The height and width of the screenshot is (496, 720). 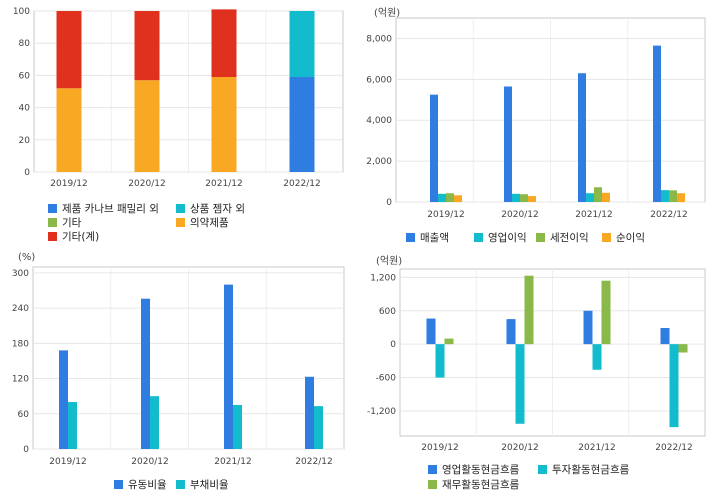 I want to click on y-tick-label: 300, so click(x=20, y=274).